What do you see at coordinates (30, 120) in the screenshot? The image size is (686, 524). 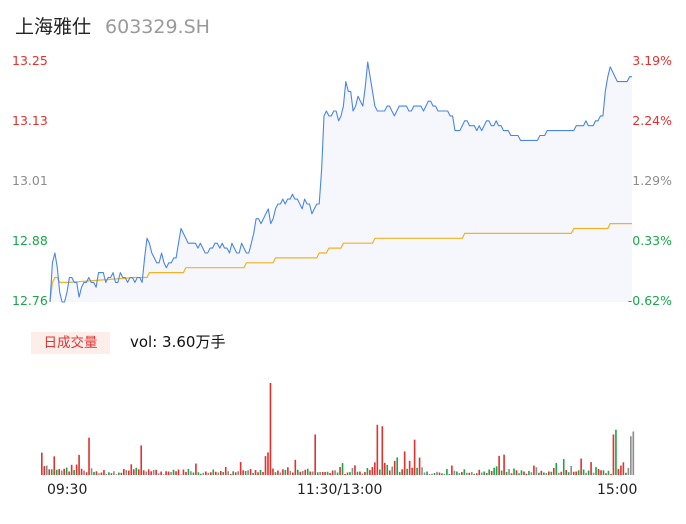 I see `y-tick-left-1: 13.13` at bounding box center [30, 120].